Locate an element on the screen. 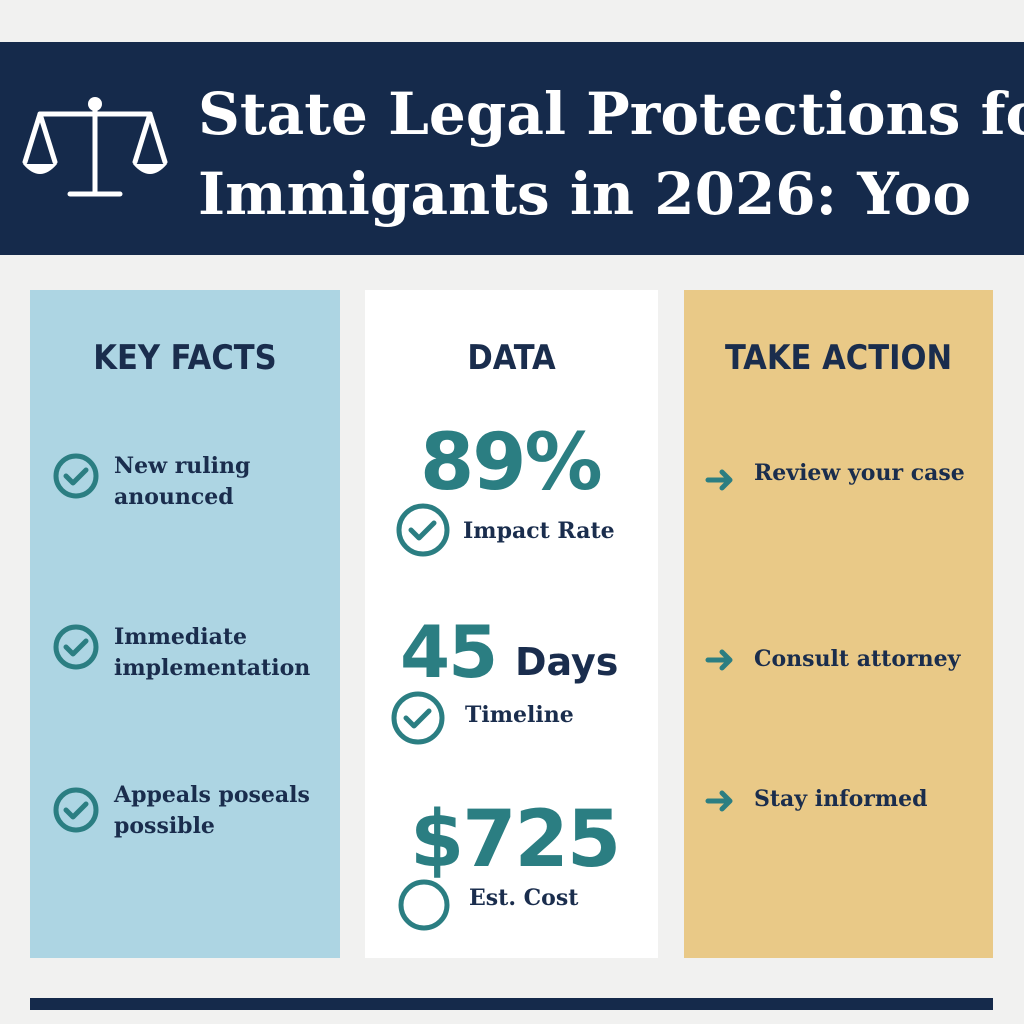  fact: Appeals poseals possible is located at coordinates (212, 810).